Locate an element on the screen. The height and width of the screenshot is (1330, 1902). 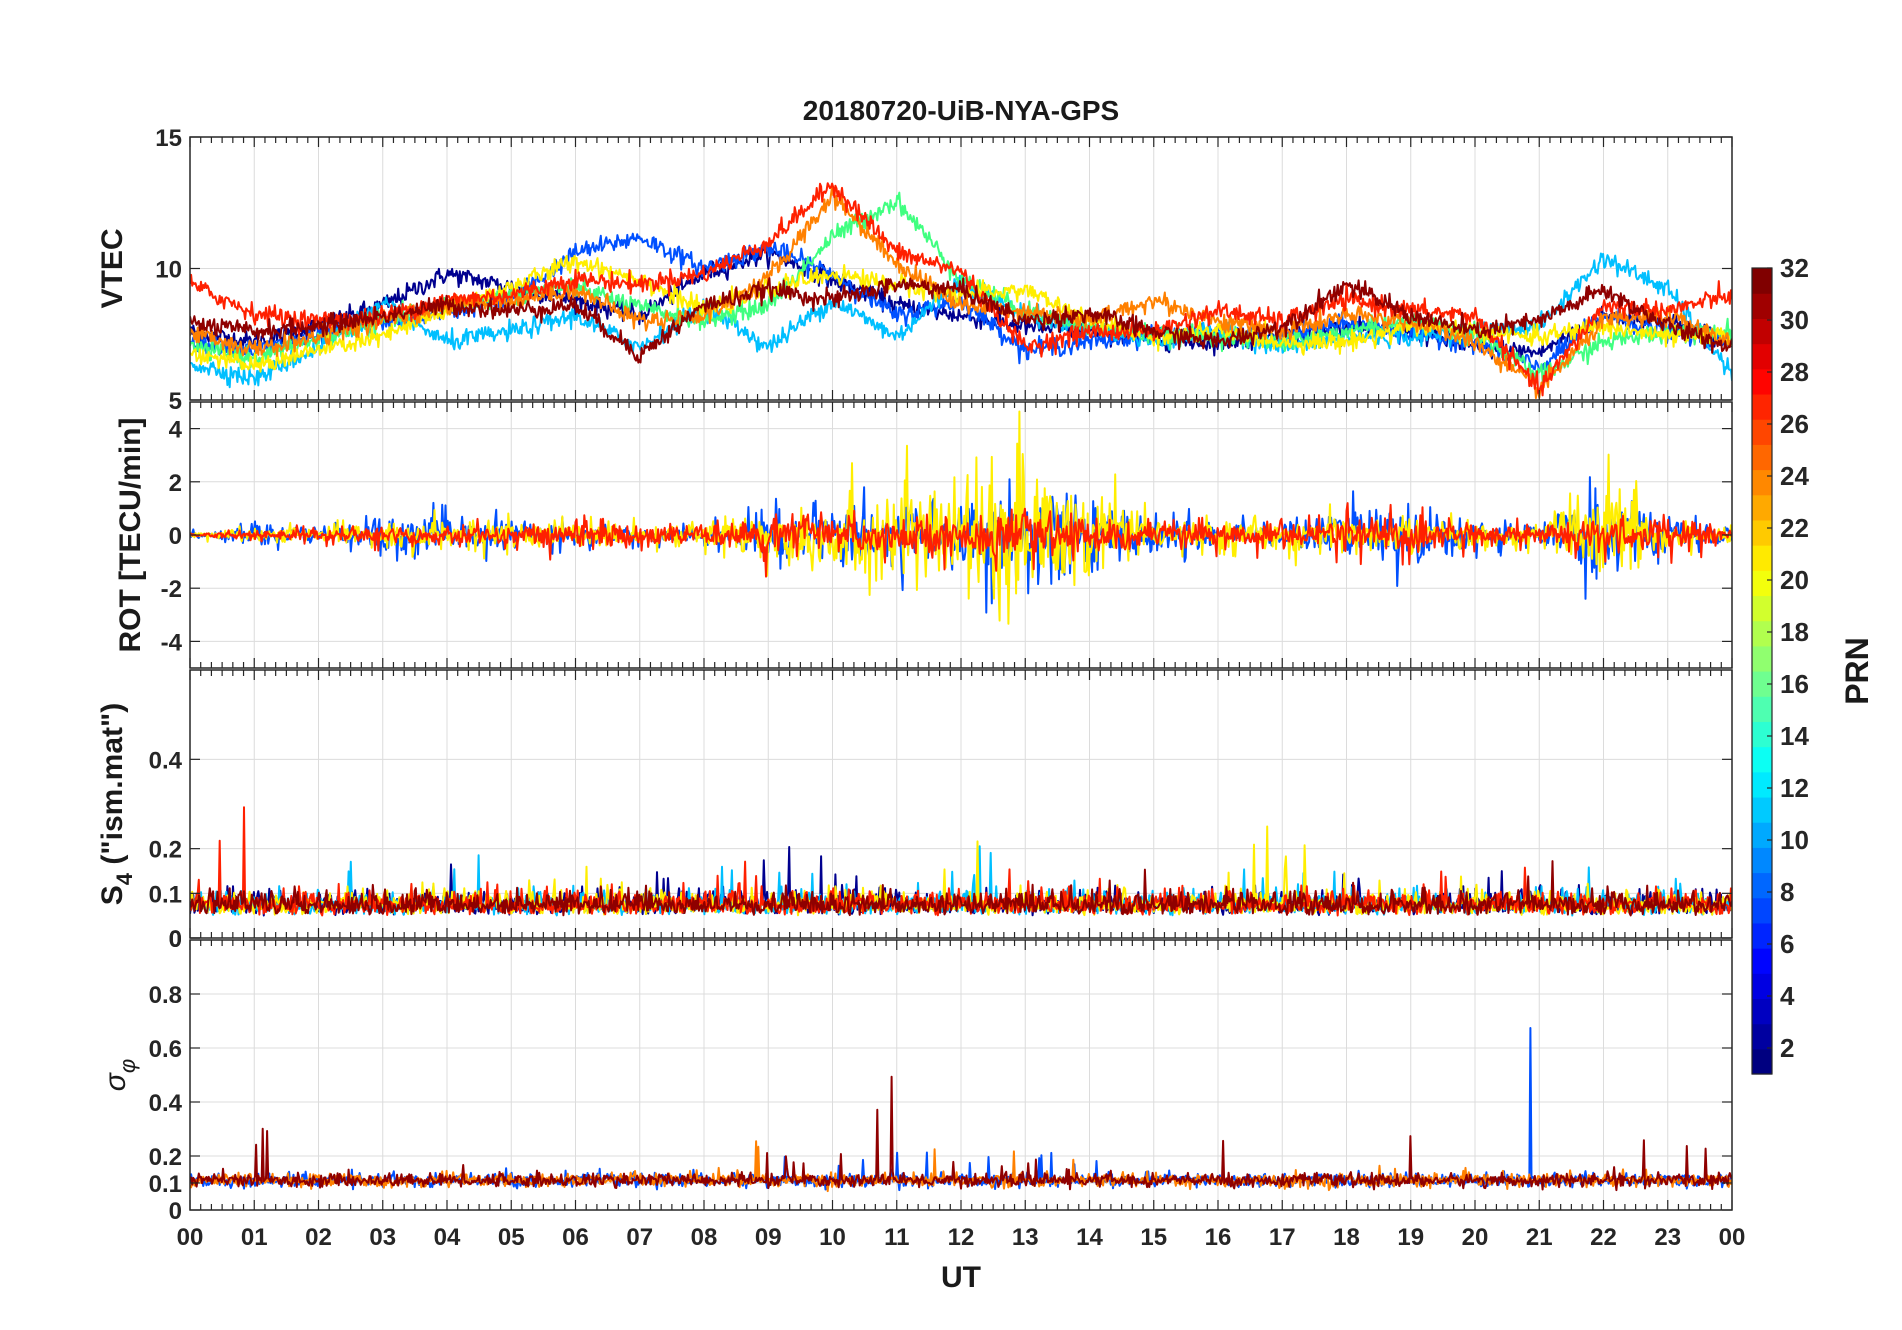
y-axis-label-main: σ is located at coordinates (115, 1081).